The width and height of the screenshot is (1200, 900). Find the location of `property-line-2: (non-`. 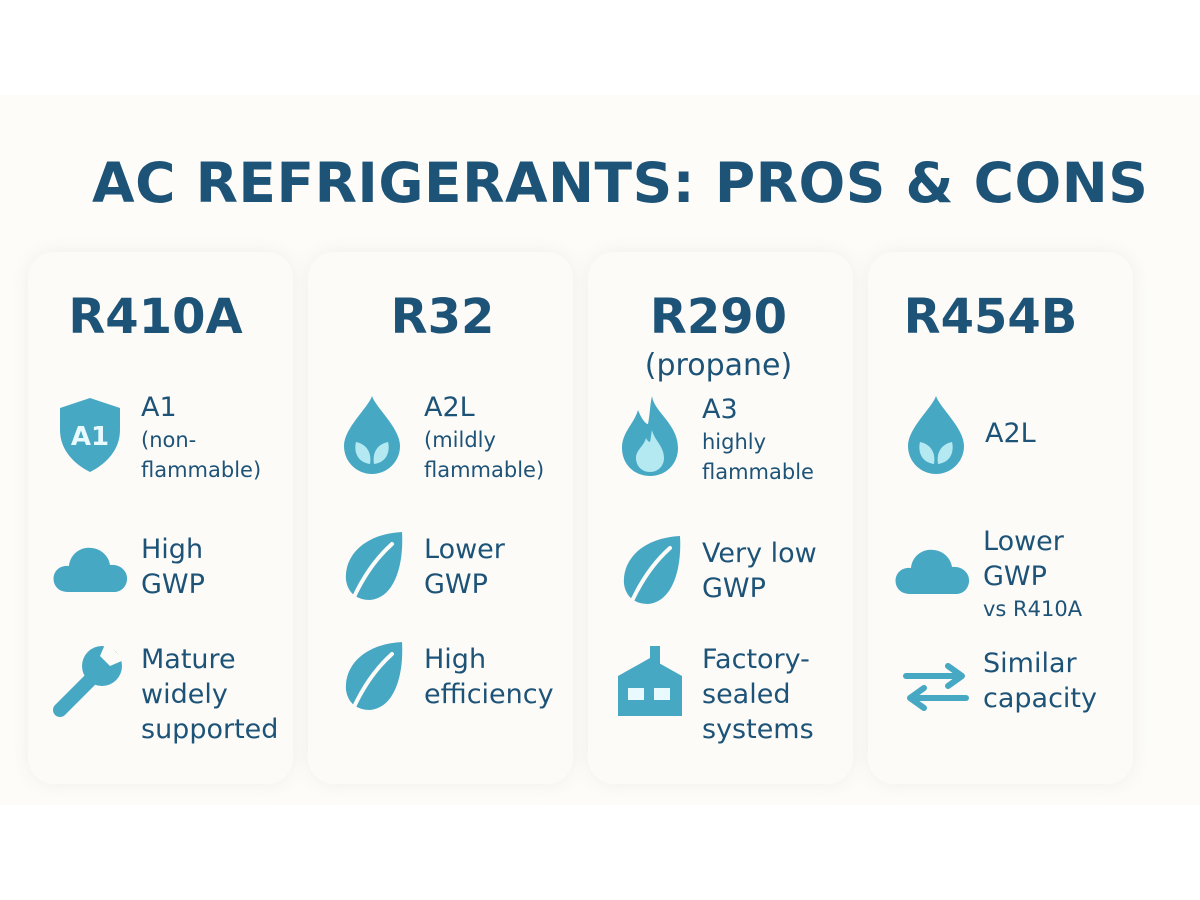

property-line-2: (non- is located at coordinates (169, 440).